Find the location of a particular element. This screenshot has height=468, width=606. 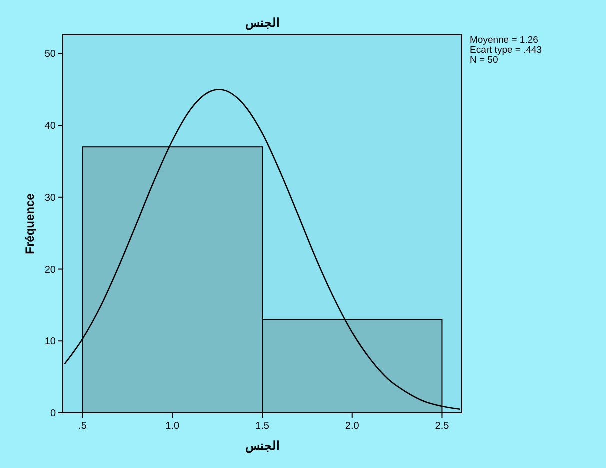

x-tick-label: .5 is located at coordinates (83, 426).